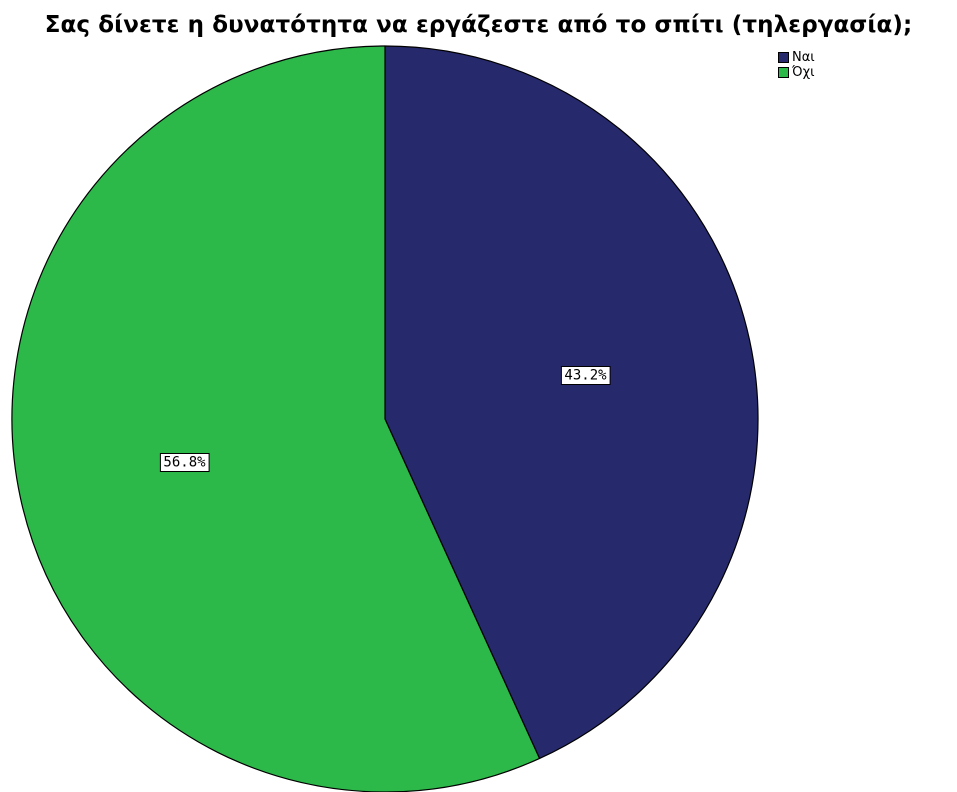 This screenshot has width=957, height=792. Describe the element at coordinates (803, 57) in the screenshot. I see `legend-label-yes: Ναι` at that location.